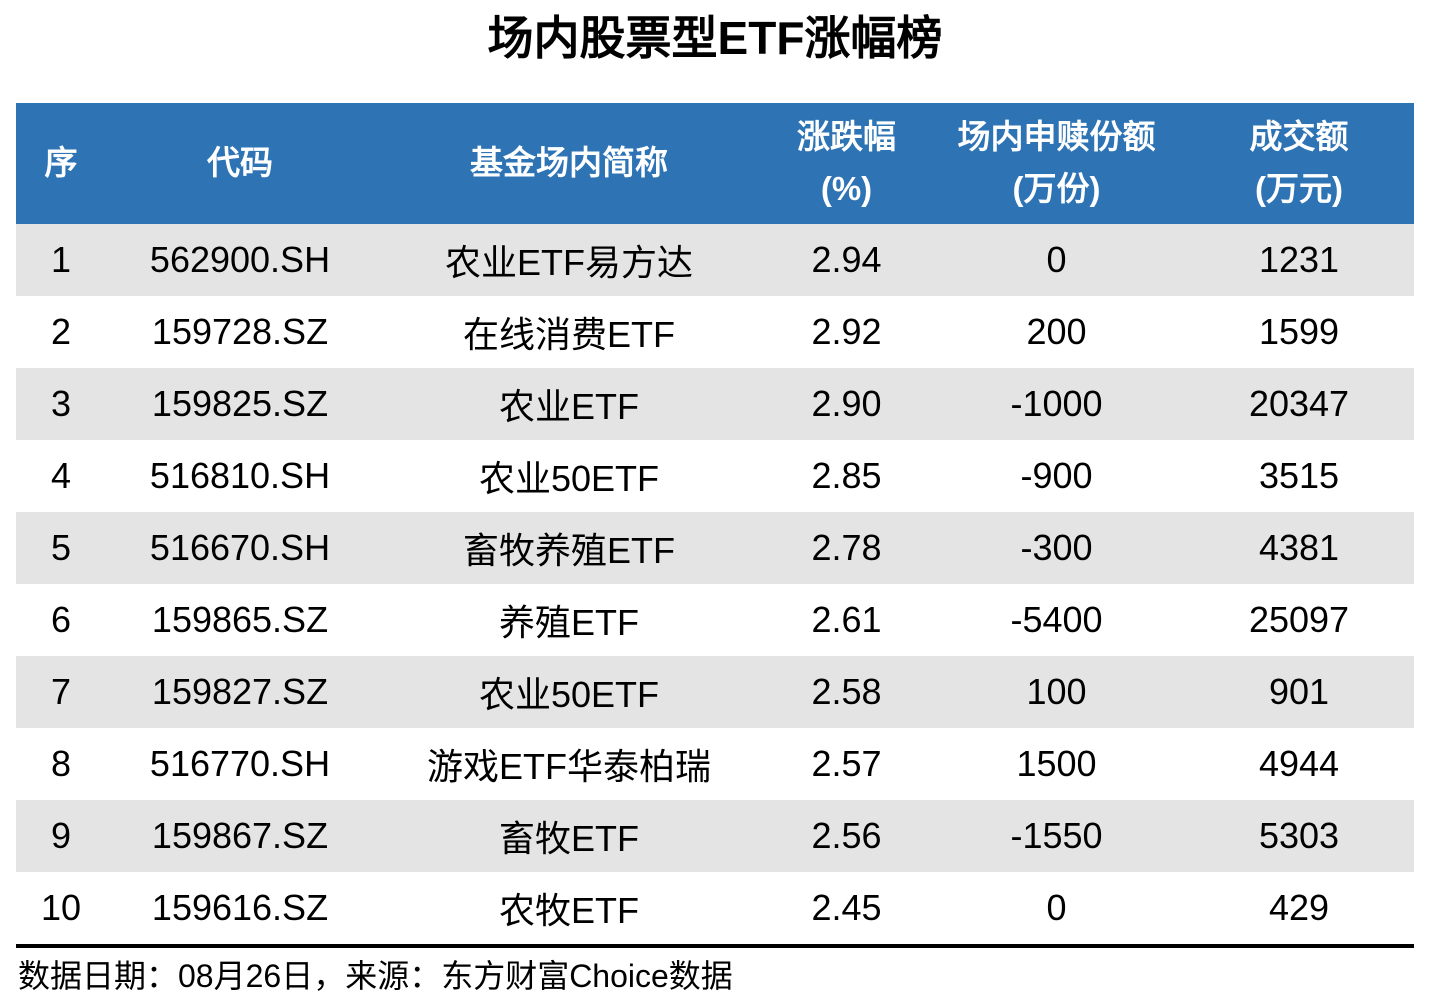 Image resolution: width=1430 pixels, height=1000 pixels. I want to click on table-row: 2 159728.SZ 在线消费ETF 2.92 200 1599, so click(715, 331).